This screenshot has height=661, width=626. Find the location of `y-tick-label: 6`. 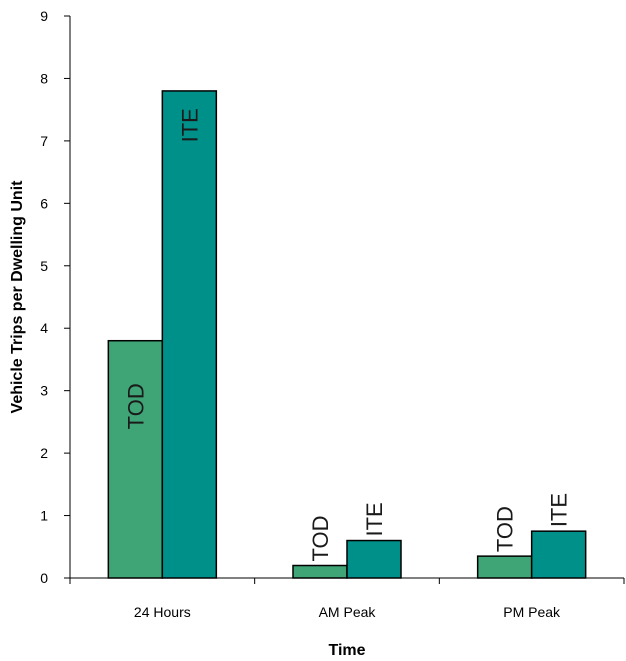

y-tick-label: 6 is located at coordinates (44, 203).